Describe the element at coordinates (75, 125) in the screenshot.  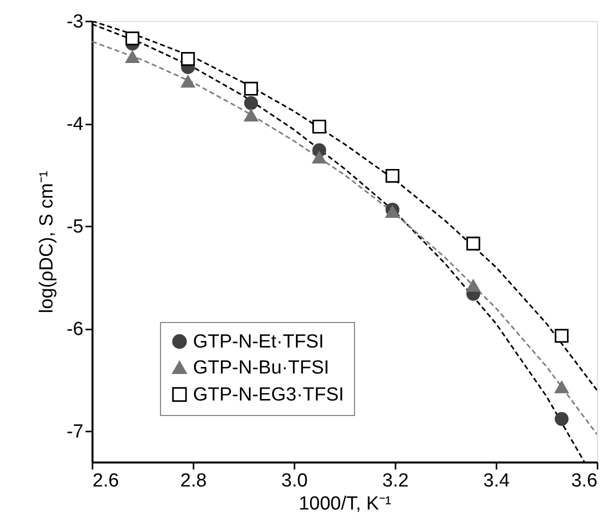
I see `y-tick-label: -4` at that location.